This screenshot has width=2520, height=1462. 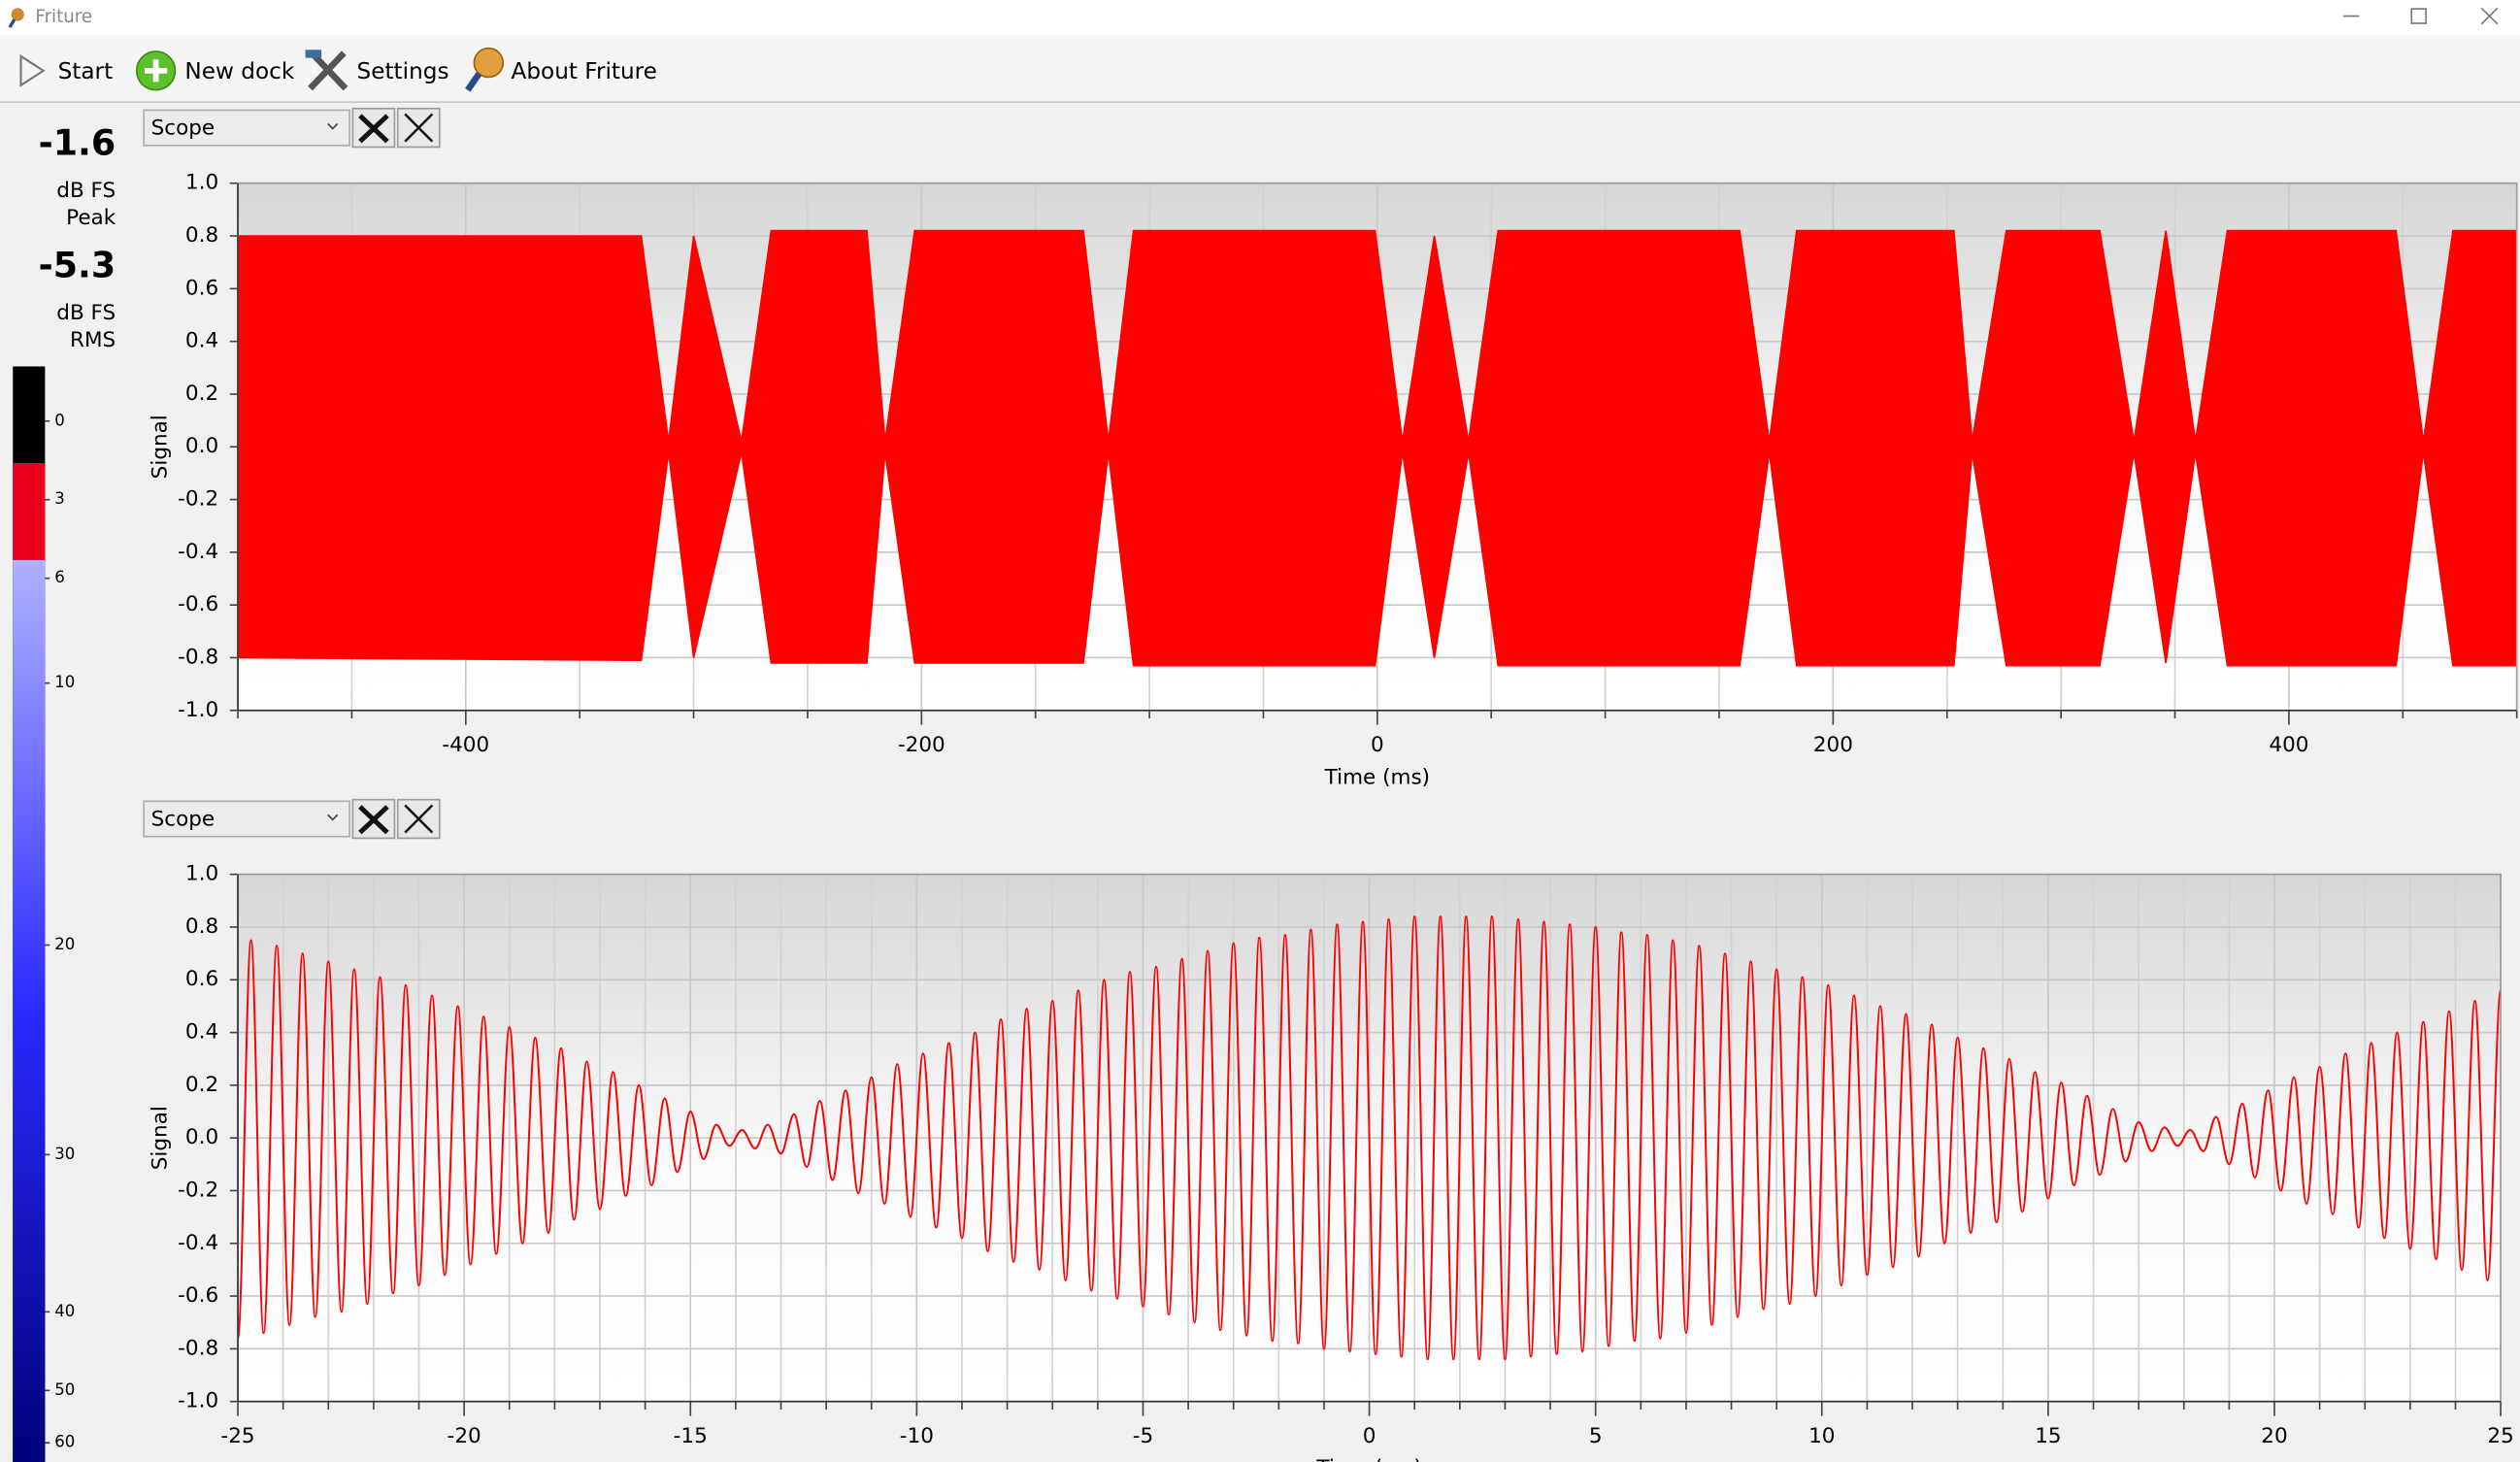 I want to click on y-tick-label: 0.2, so click(x=201, y=1085).